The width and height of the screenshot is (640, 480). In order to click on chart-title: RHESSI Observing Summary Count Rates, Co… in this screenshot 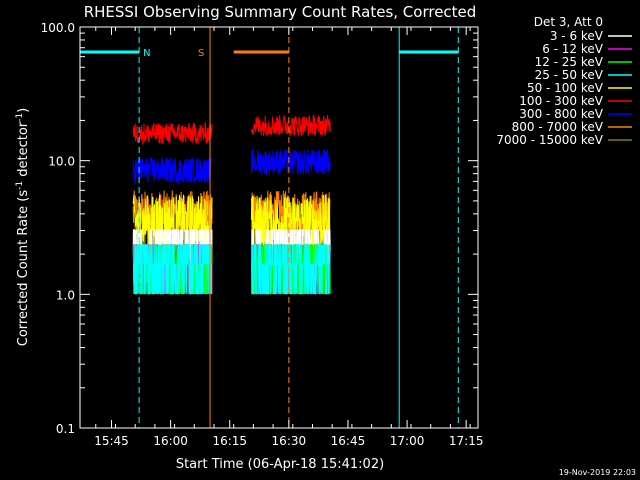, I will do `click(280, 12)`.